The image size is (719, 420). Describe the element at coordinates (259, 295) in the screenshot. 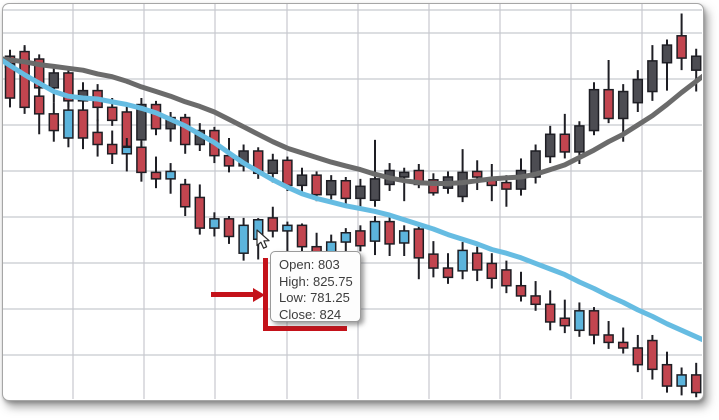

I see `annotation-arrow-icon` at that location.